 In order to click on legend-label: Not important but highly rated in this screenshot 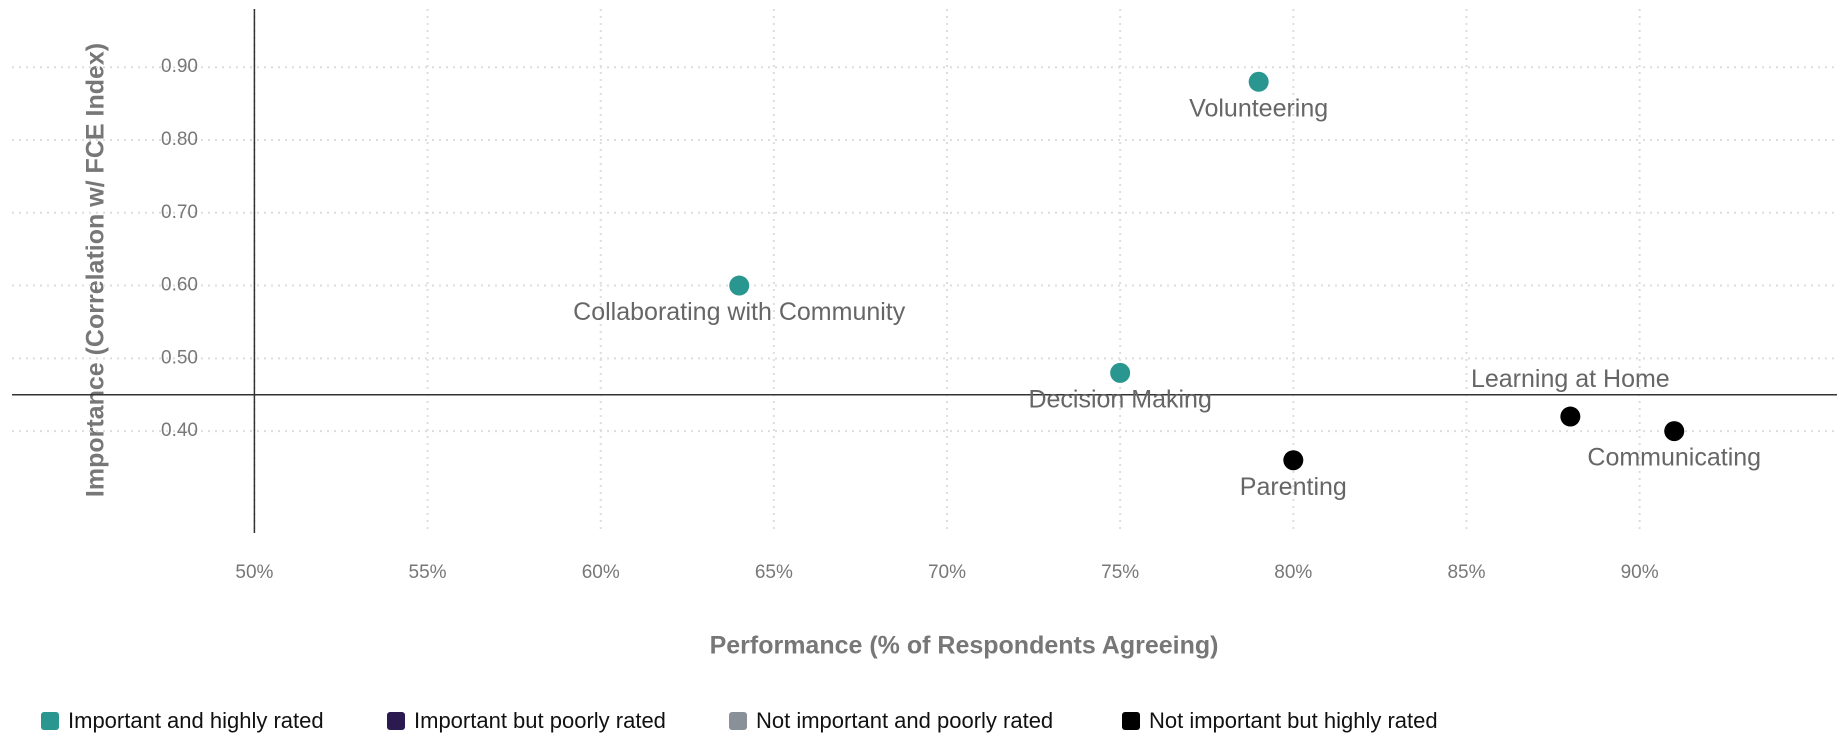, I will do `click(1293, 720)`.